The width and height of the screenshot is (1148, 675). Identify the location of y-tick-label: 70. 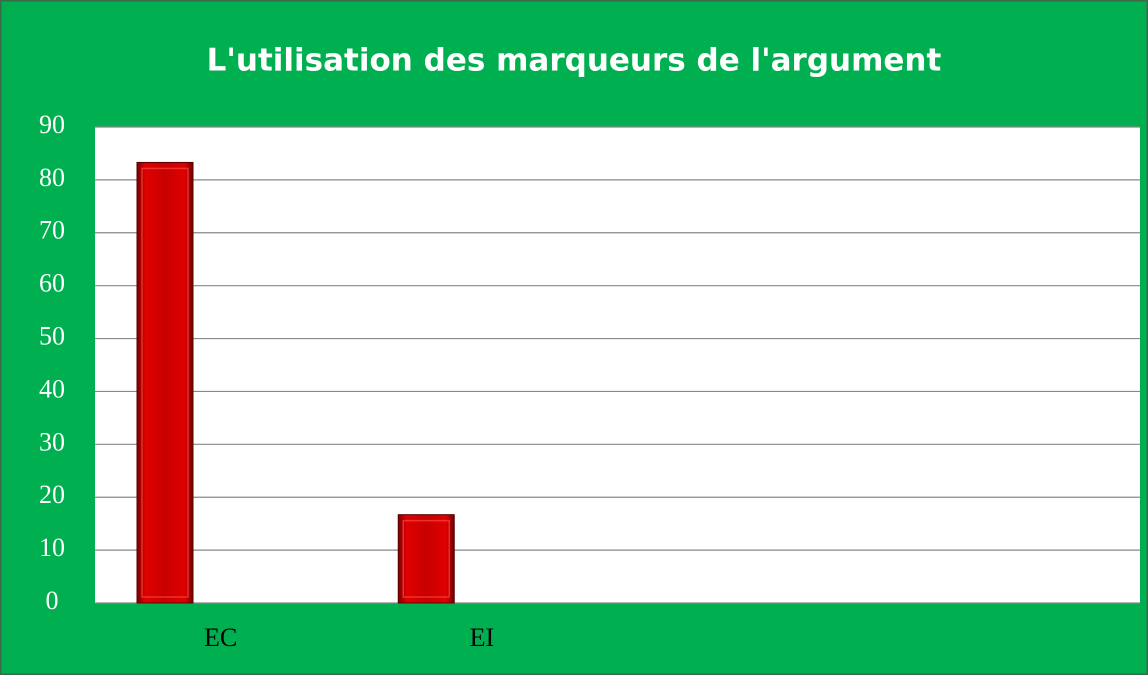
(52, 230).